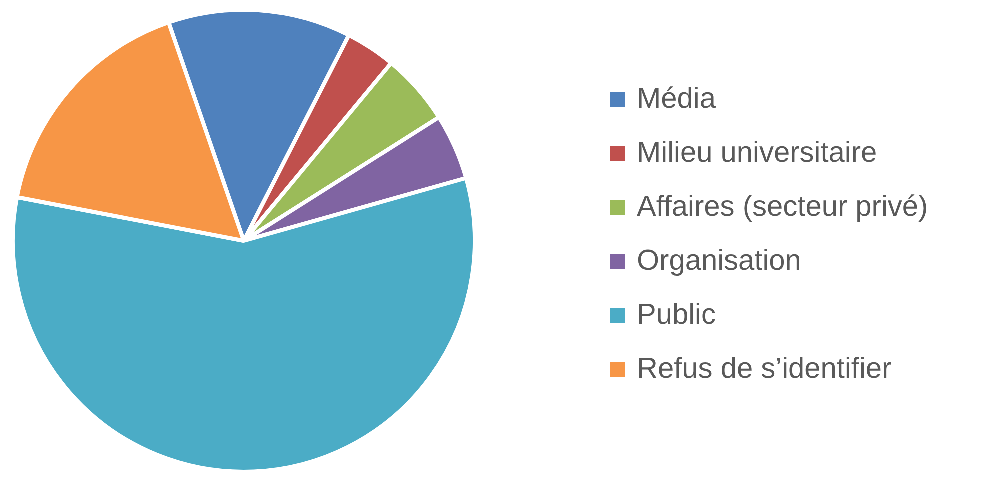 This screenshot has width=995, height=486. Describe the element at coordinates (782, 207) in the screenshot. I see `legend-label: Affaires (secteur privé)` at that location.